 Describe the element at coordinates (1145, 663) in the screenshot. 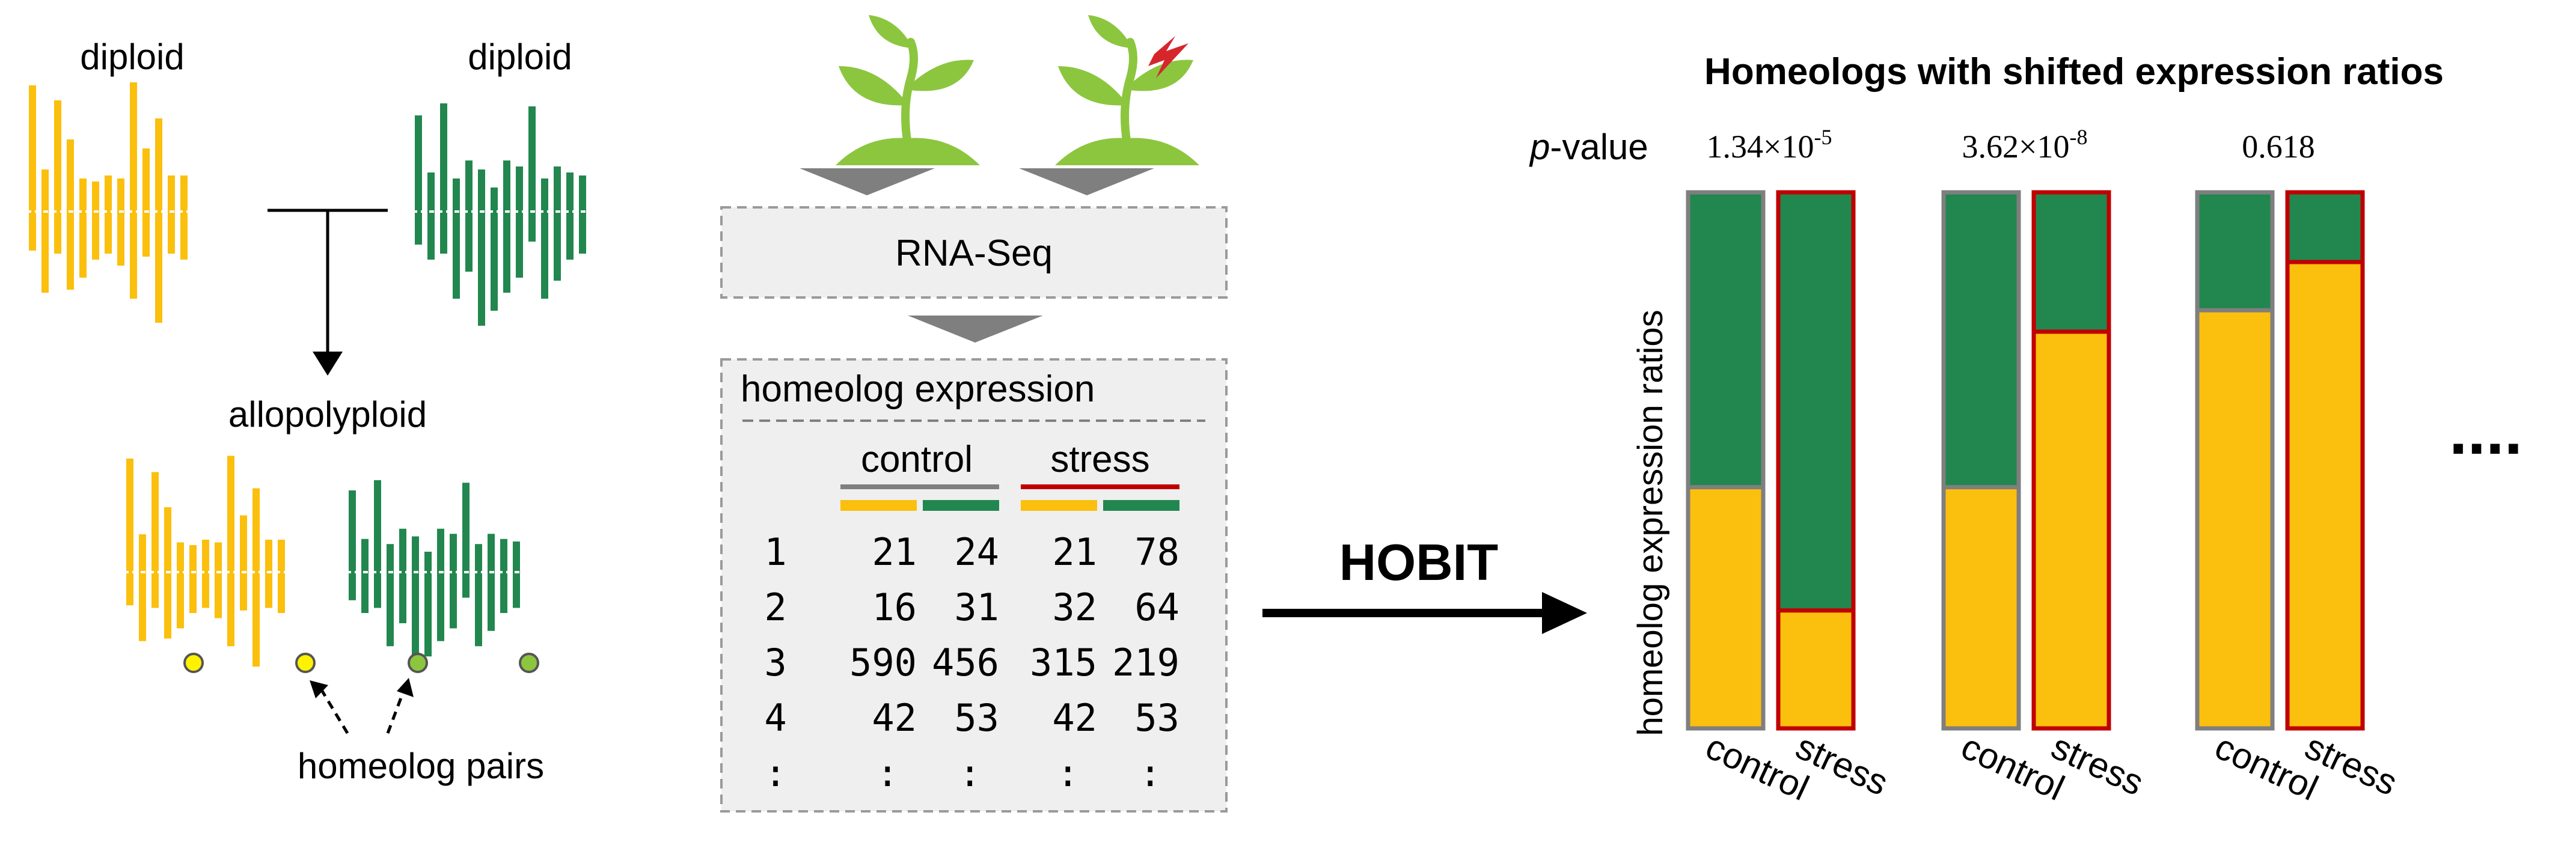

I see `table-cell: 219` at that location.